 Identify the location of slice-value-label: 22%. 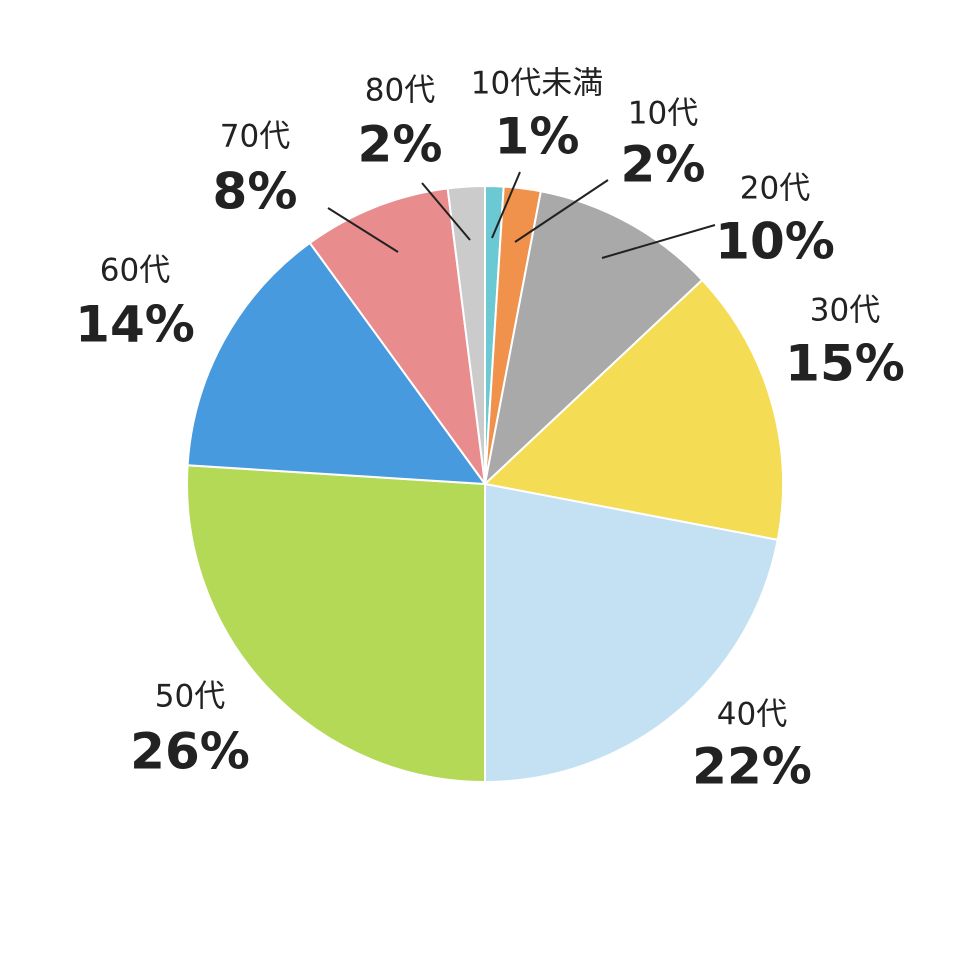
(752, 767).